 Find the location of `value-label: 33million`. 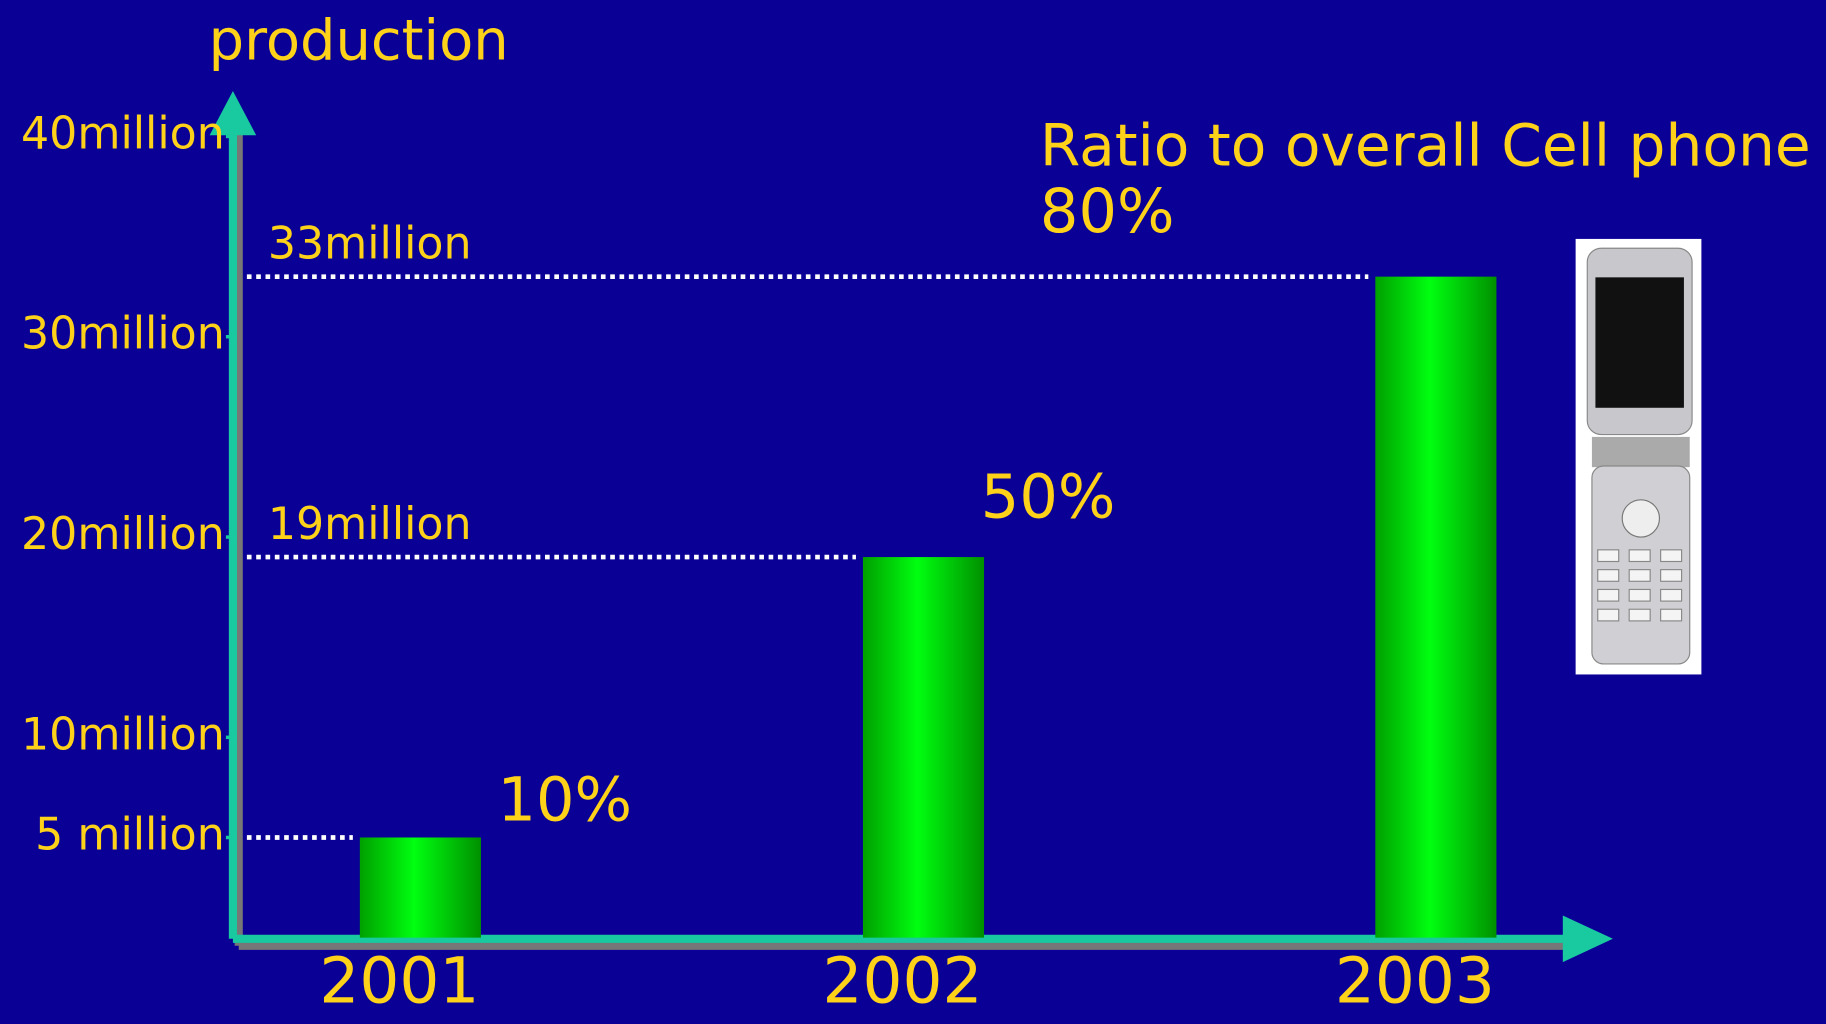

value-label: 33million is located at coordinates (370, 243).